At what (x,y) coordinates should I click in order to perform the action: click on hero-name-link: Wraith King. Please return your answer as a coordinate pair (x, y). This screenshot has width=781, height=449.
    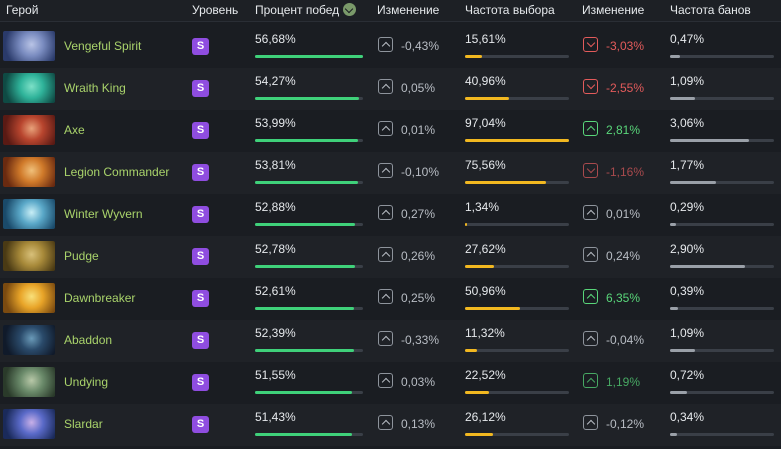
    Looking at the image, I should click on (95, 88).